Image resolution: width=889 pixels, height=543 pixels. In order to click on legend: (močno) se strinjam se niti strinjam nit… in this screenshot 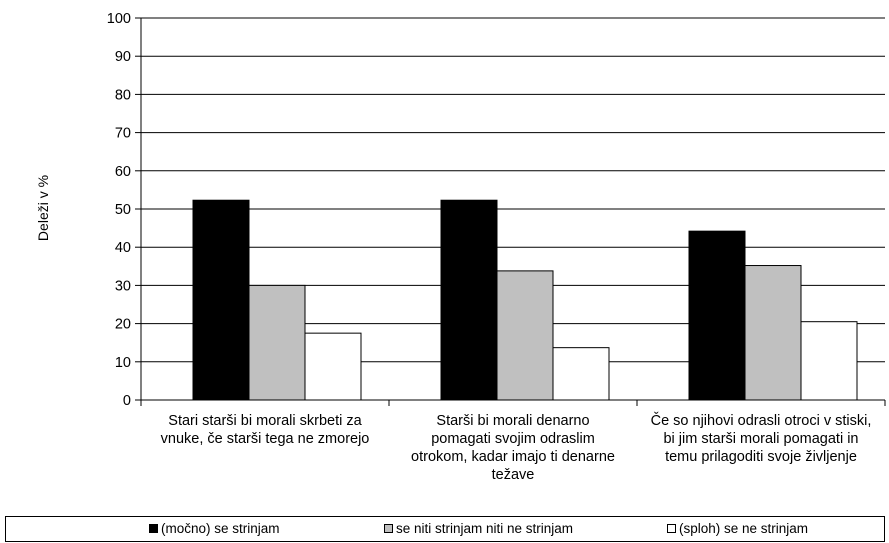, I will do `click(445, 529)`.